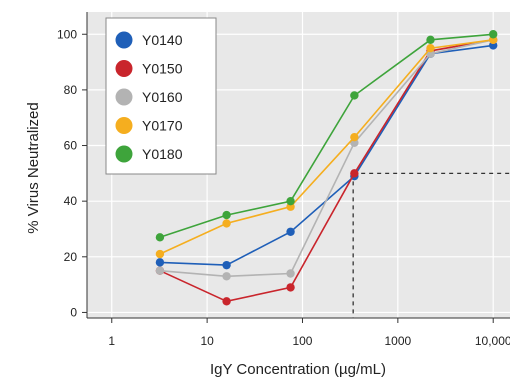  What do you see at coordinates (71, 90) in the screenshot?
I see `y-tick-label: 80` at bounding box center [71, 90].